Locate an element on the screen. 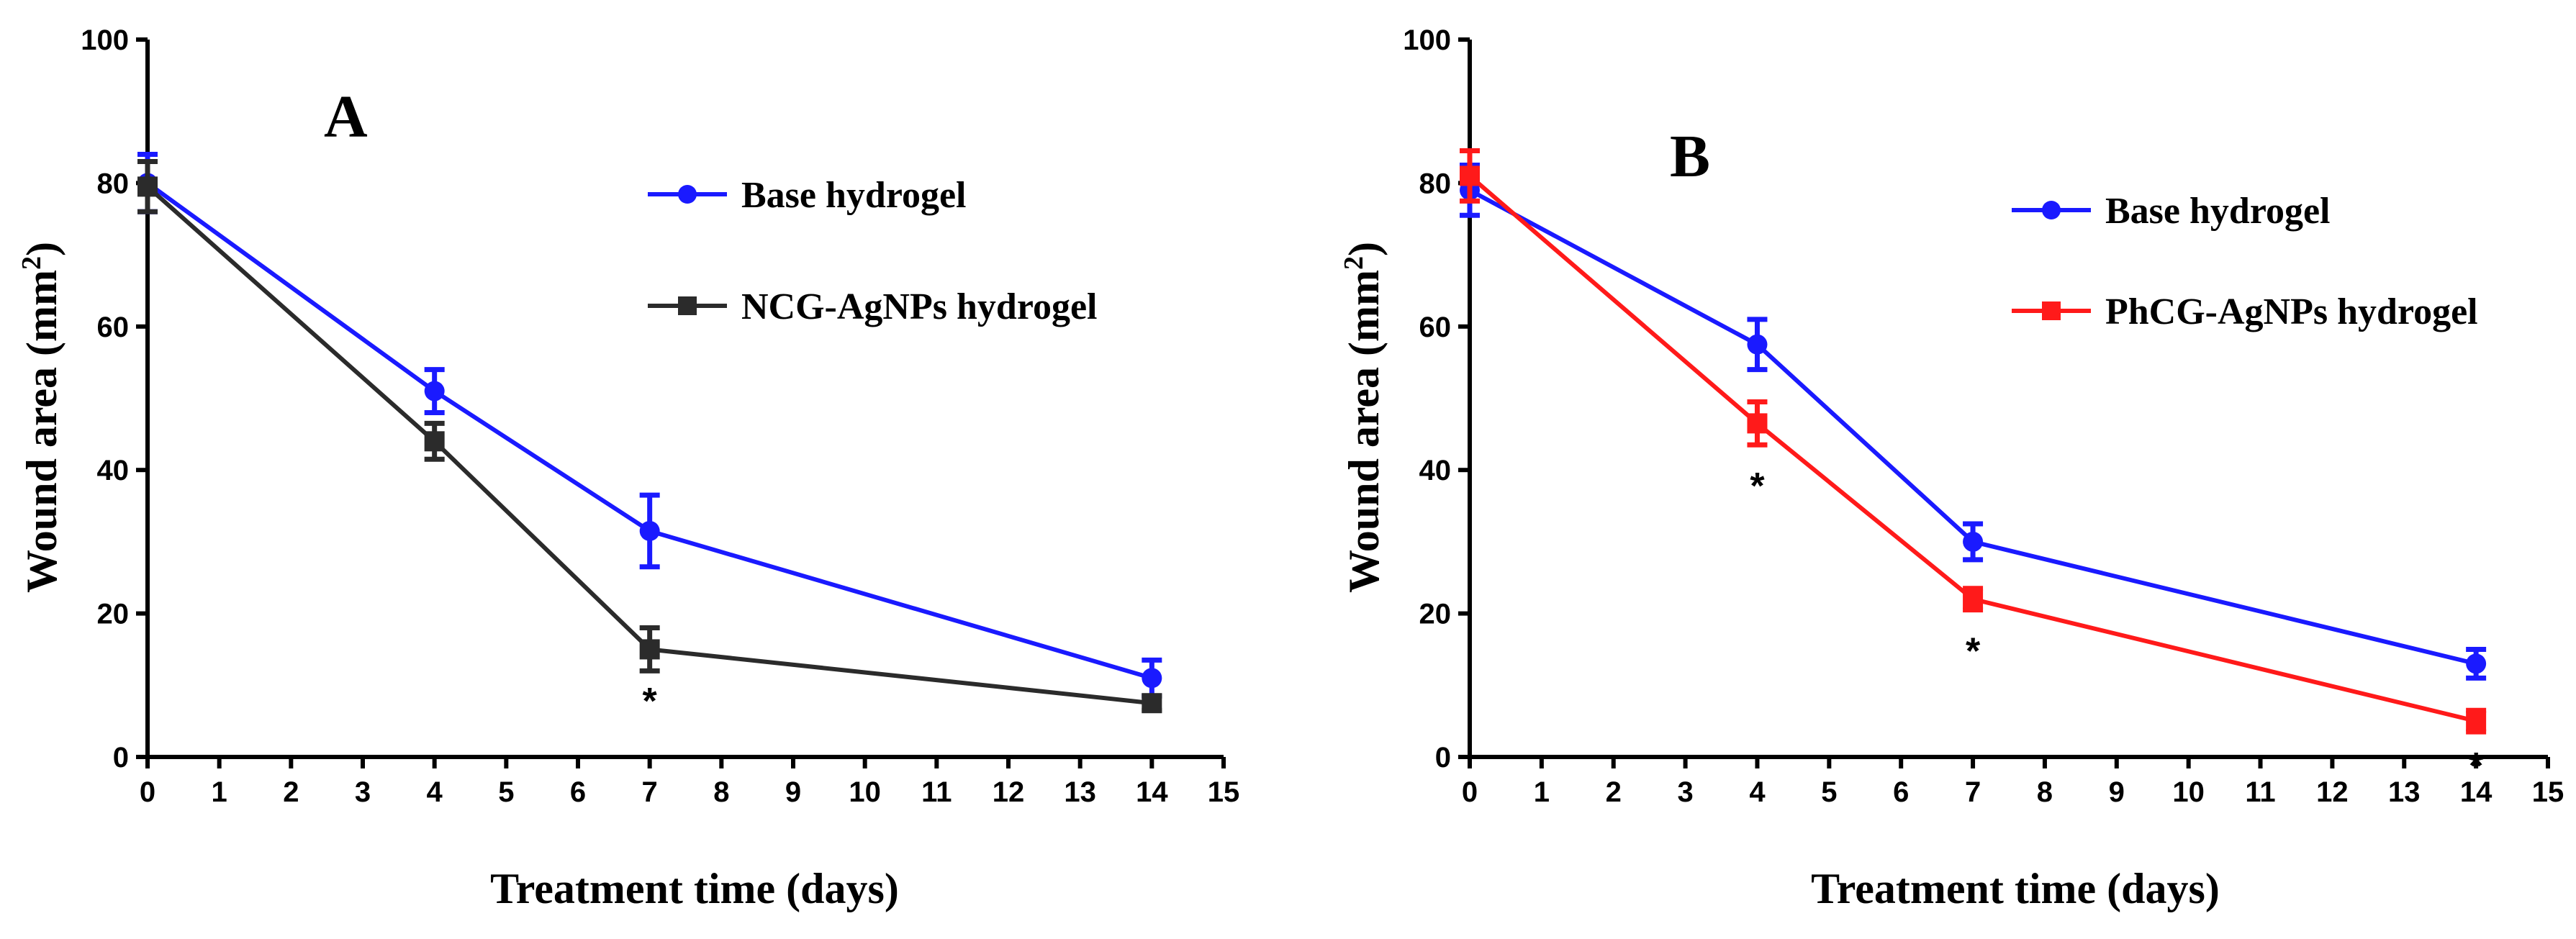  significance-star-a: * is located at coordinates (650, 701).